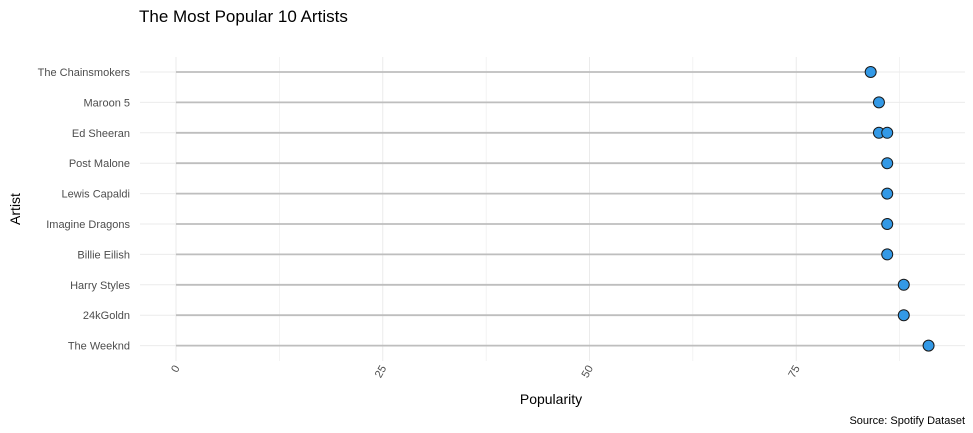 The width and height of the screenshot is (973, 433). I want to click on x-axis-label: Popularity, so click(551, 399).